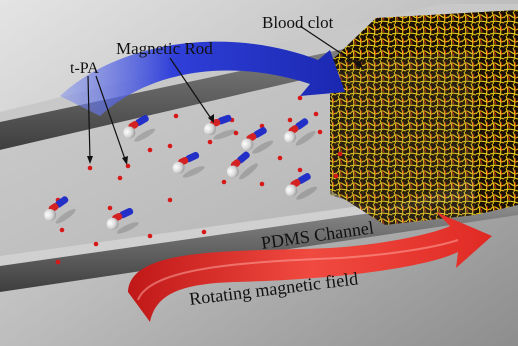 The height and width of the screenshot is (346, 518). I want to click on label-magnetic-rod: Magnetic Rod, so click(164, 48).